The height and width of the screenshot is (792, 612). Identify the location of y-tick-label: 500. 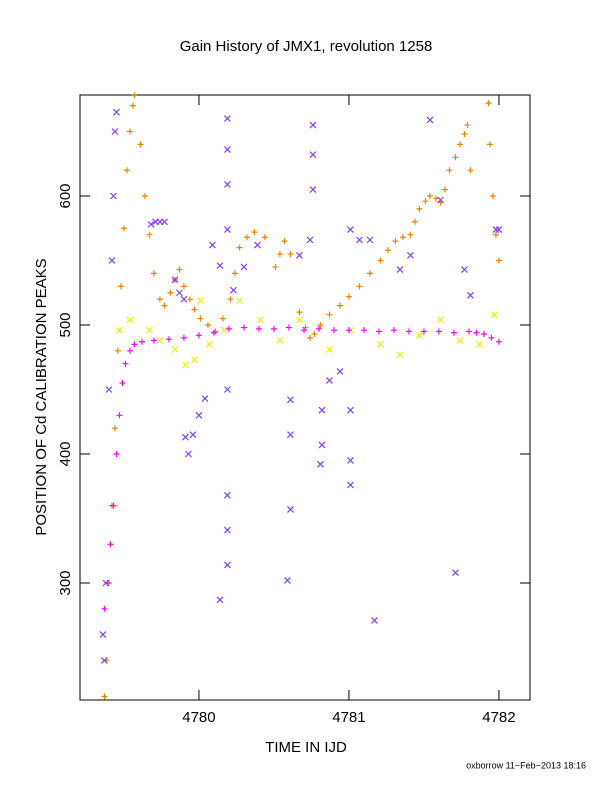
(65, 324).